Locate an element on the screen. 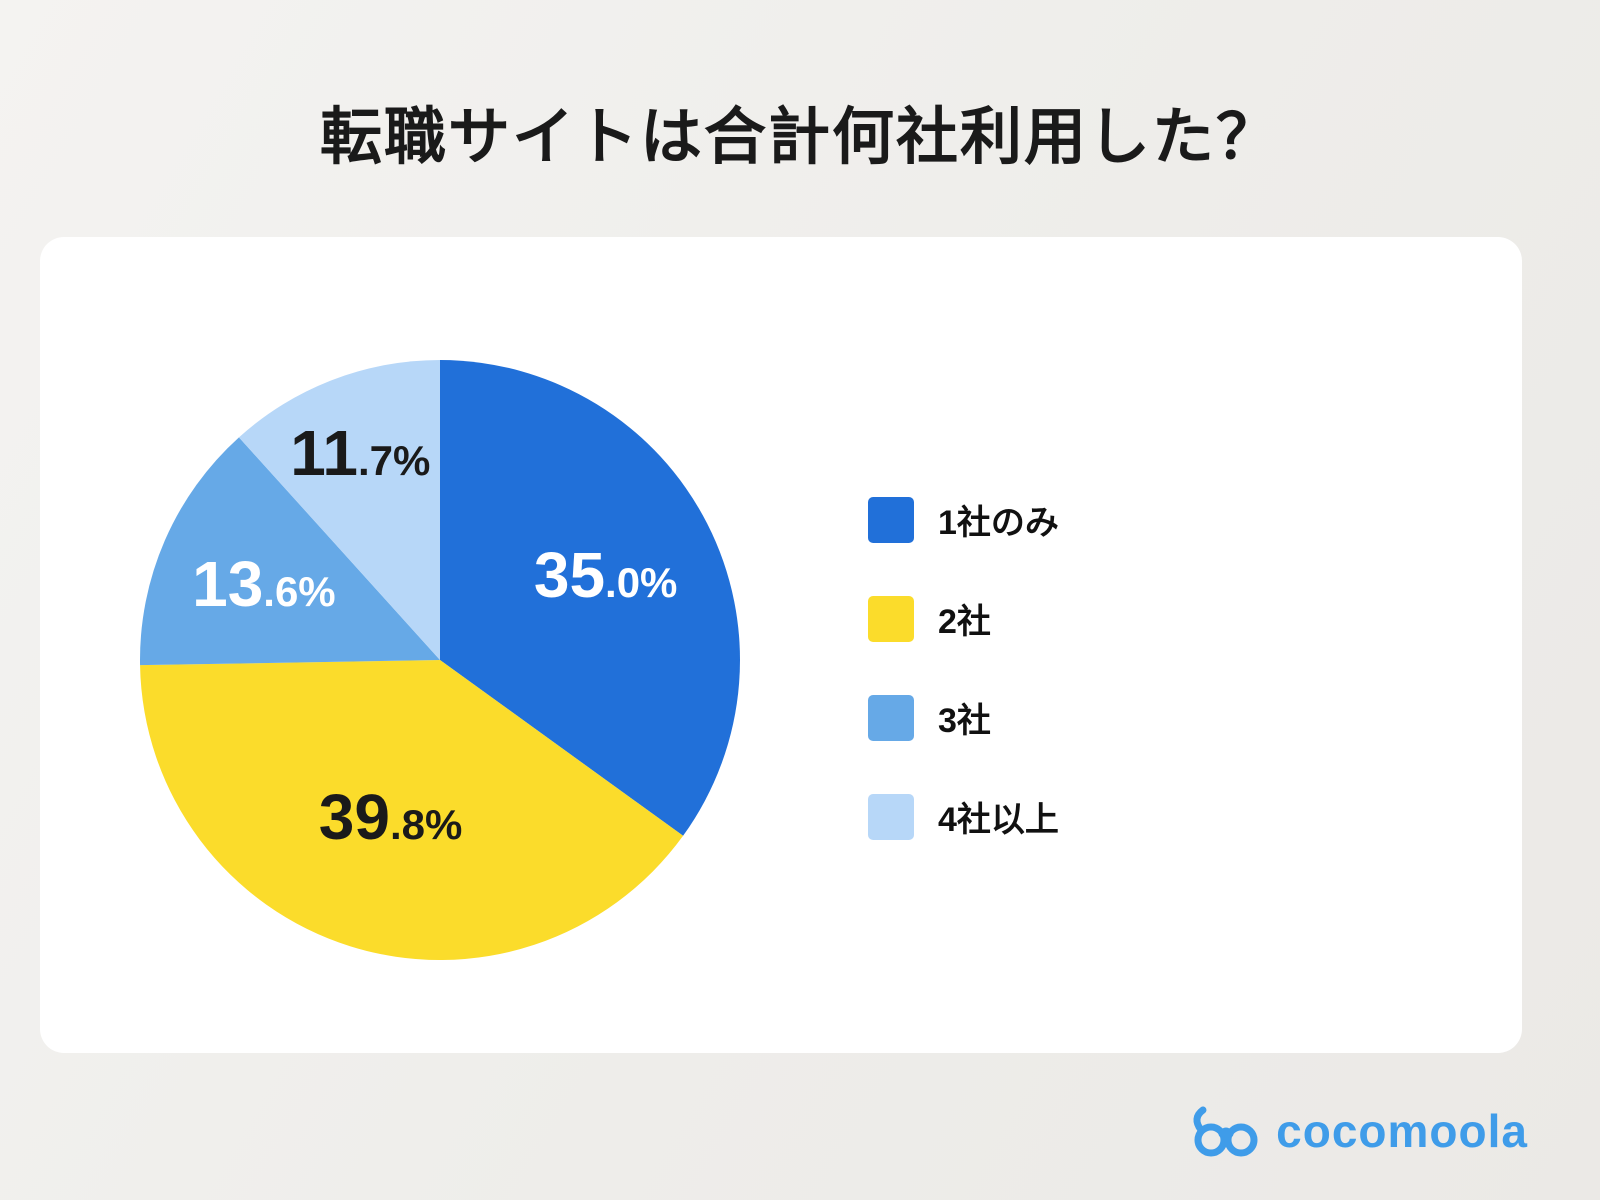  legend-label-3: 3社 is located at coordinates (964, 721).